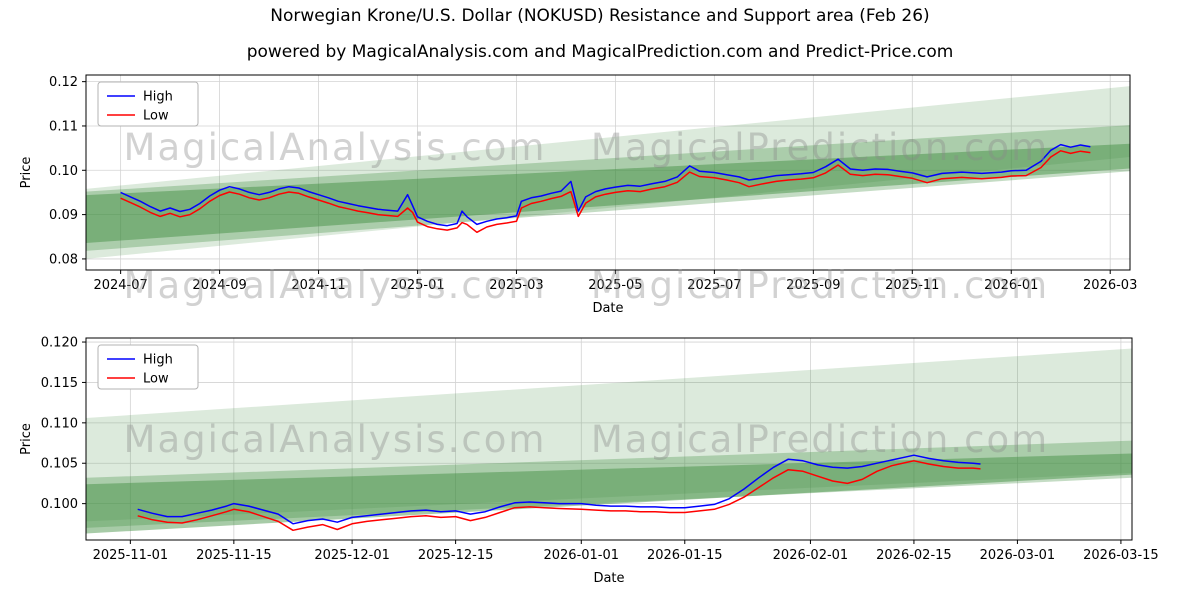  What do you see at coordinates (120, 285) in the screenshot?
I see `x-tick-label: 2024-07` at bounding box center [120, 285].